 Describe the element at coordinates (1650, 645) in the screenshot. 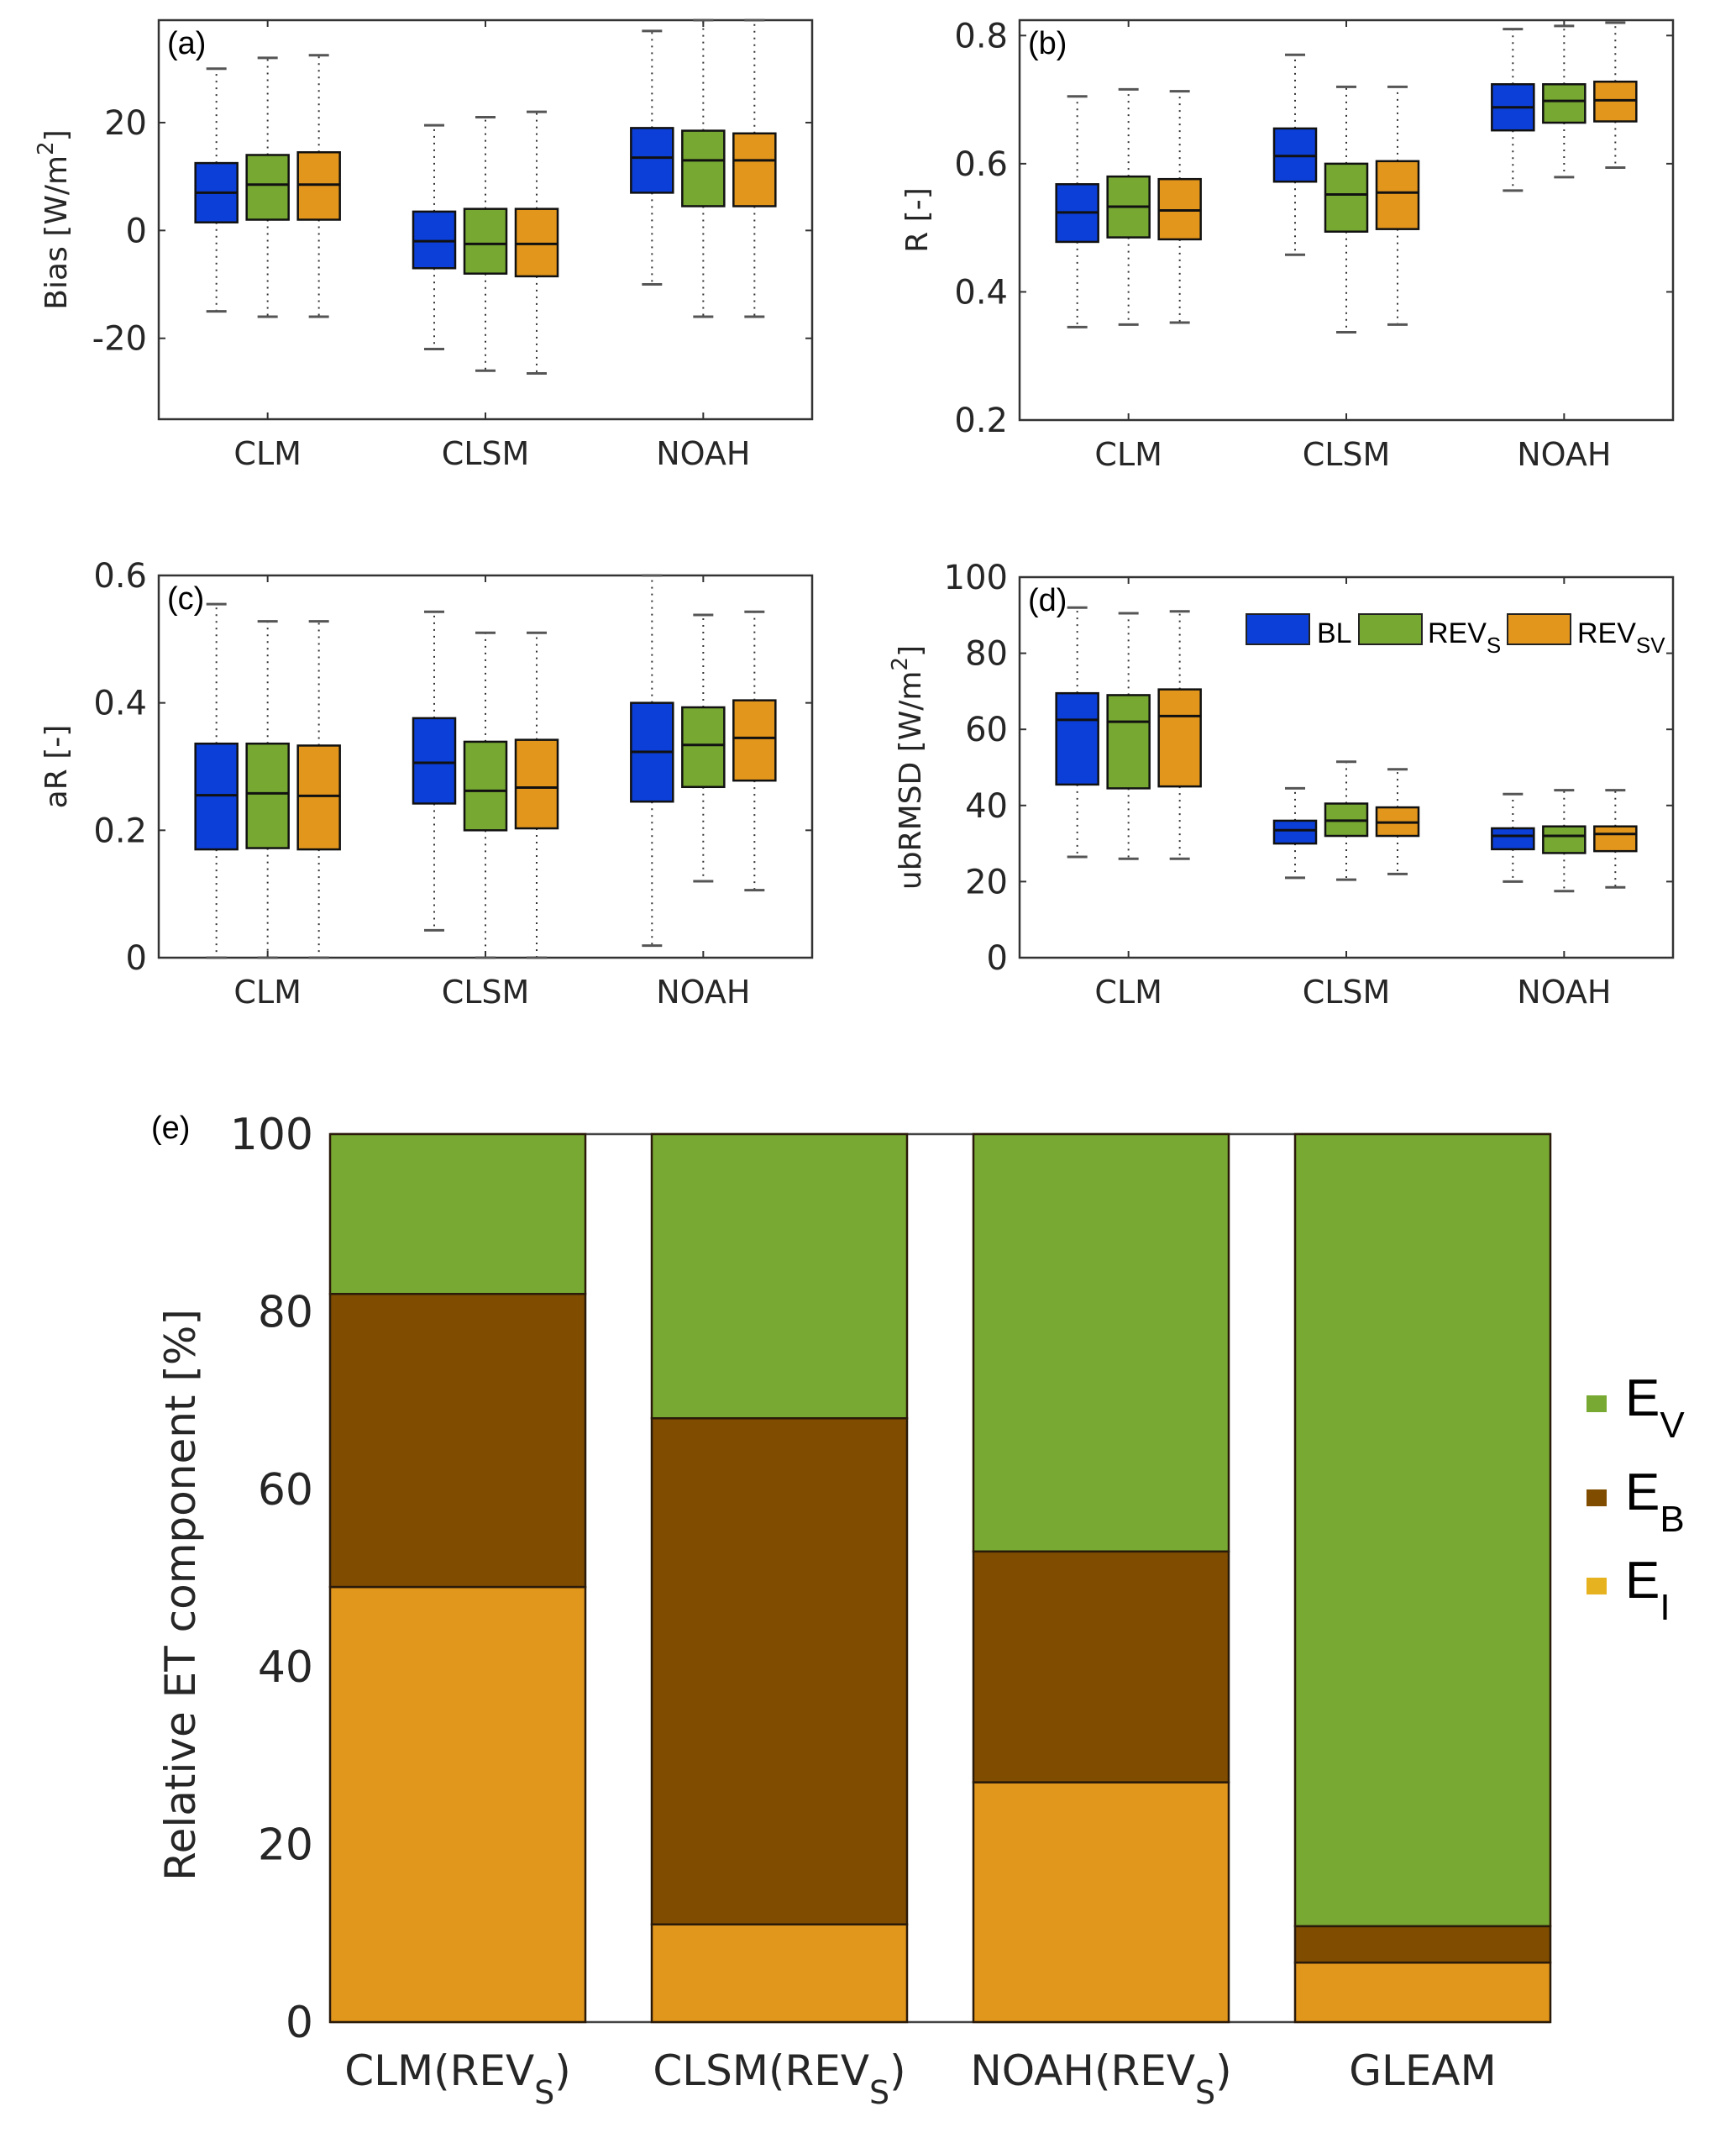

I see `legend-label-sub: SV` at that location.